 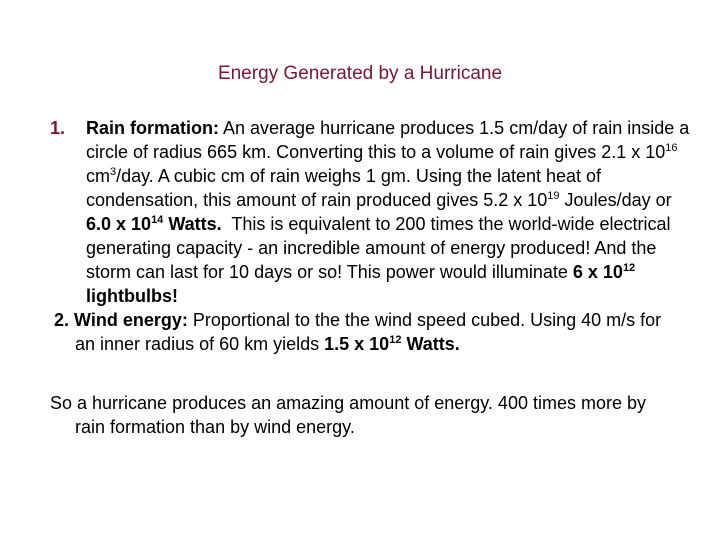 I want to click on bold-text: 6.0 x 10, so click(x=119, y=224).